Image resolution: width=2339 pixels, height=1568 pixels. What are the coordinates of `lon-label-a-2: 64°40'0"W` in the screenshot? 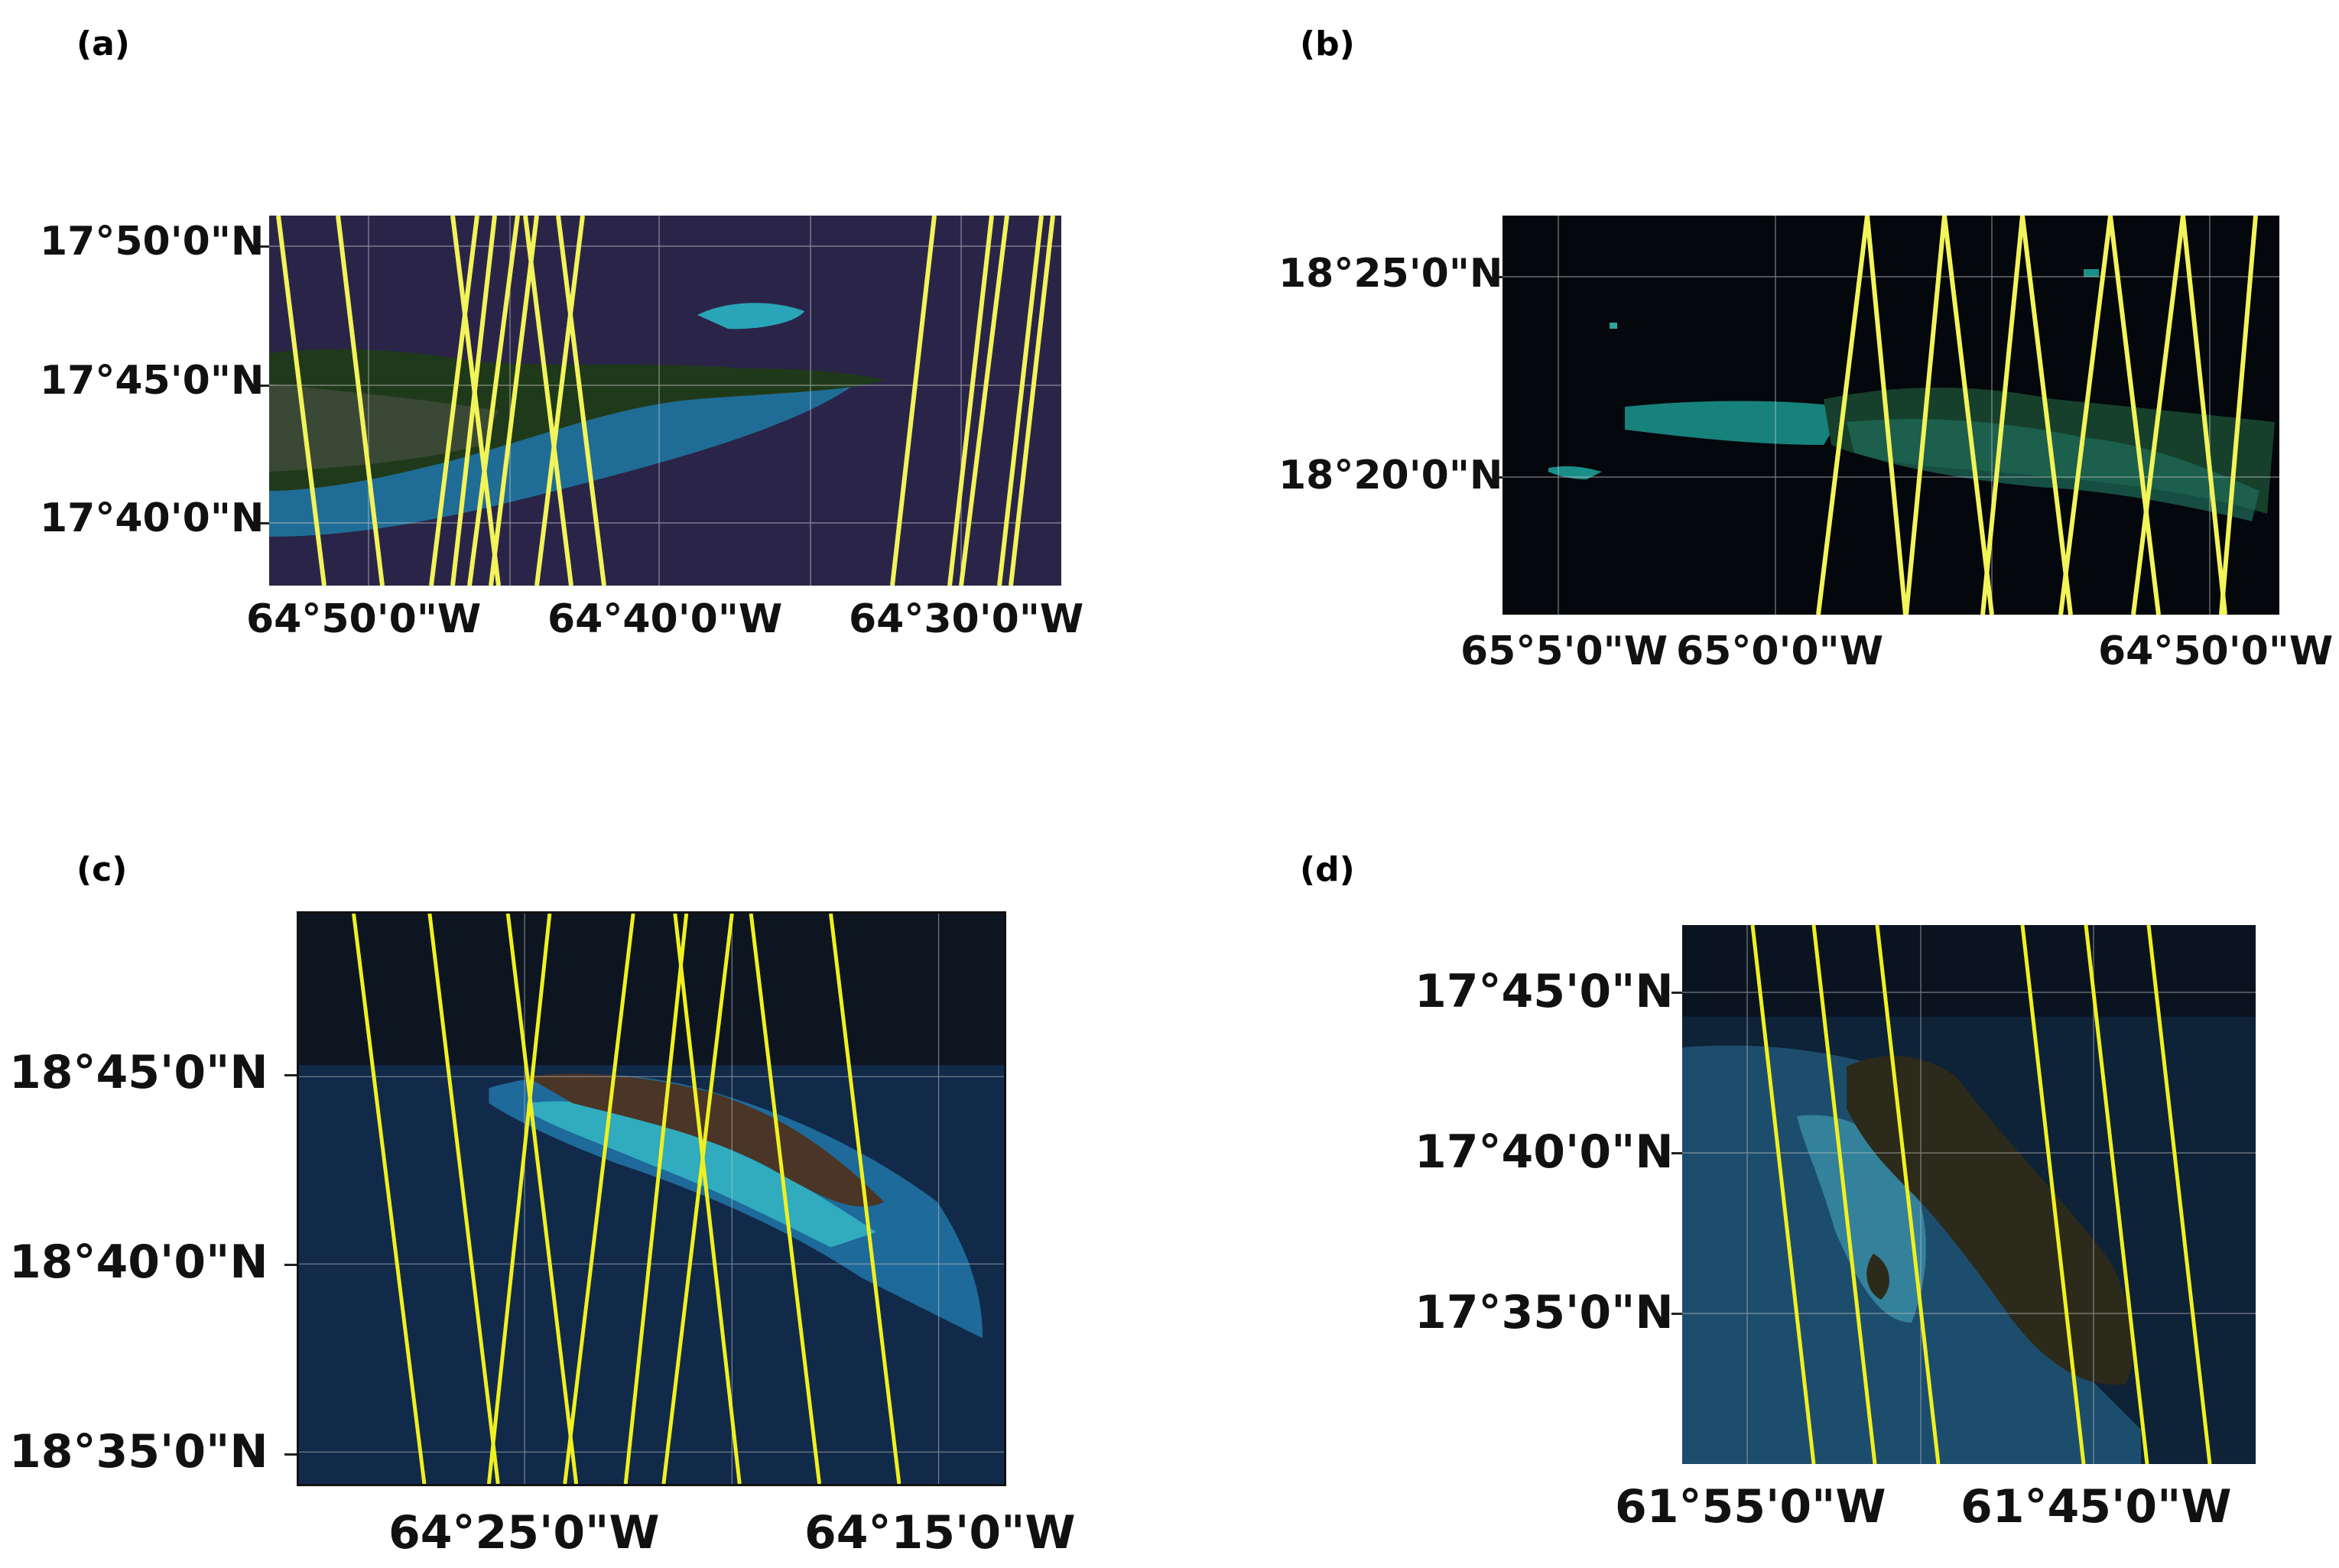 It's located at (665, 619).